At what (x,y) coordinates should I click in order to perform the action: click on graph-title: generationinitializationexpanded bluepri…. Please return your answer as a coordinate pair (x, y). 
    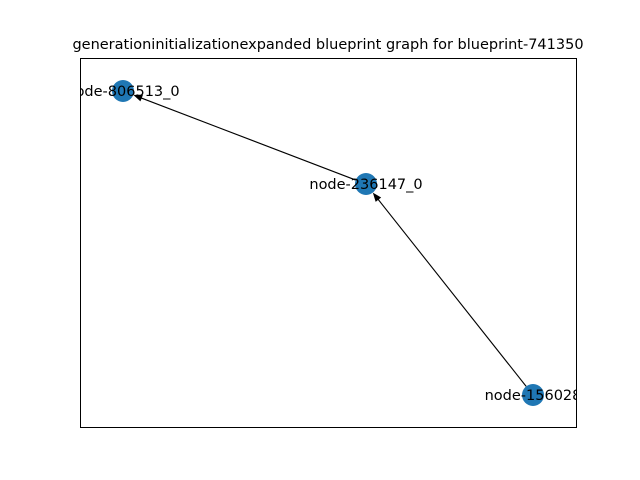
    Looking at the image, I should click on (327, 45).